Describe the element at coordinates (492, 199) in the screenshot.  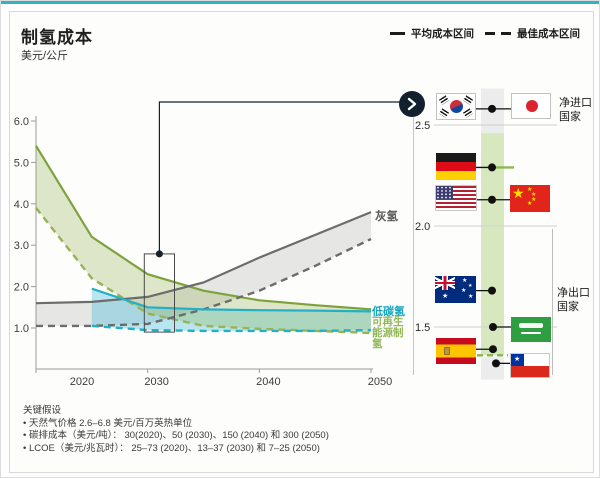
I see `country-dot-united-states-china` at that location.